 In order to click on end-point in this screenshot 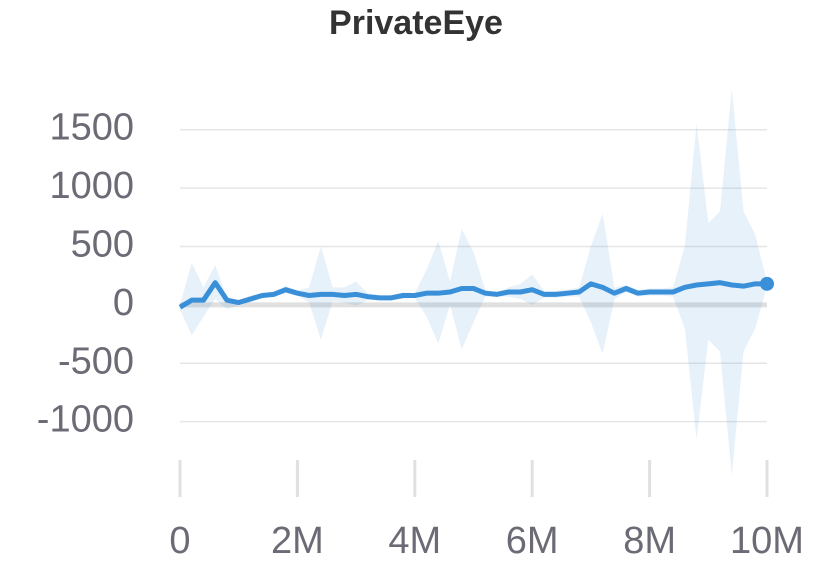, I will do `click(767, 283)`.